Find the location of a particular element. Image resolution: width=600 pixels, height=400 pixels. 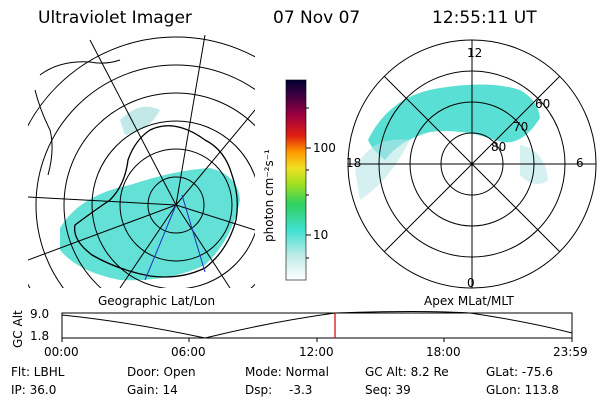

orbit-xtick: 06:00 is located at coordinates (188, 352).